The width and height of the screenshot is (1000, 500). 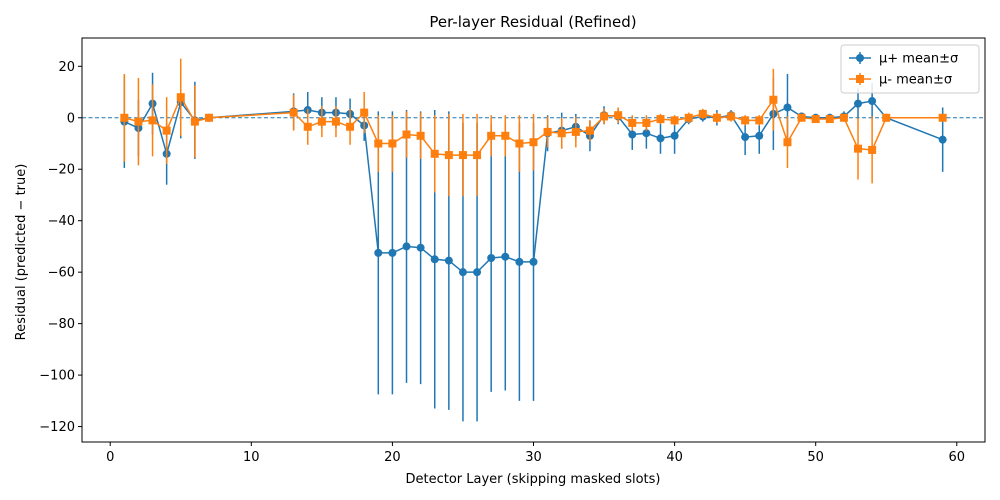 What do you see at coordinates (815, 457) in the screenshot?
I see `x-tick-label: 50` at bounding box center [815, 457].